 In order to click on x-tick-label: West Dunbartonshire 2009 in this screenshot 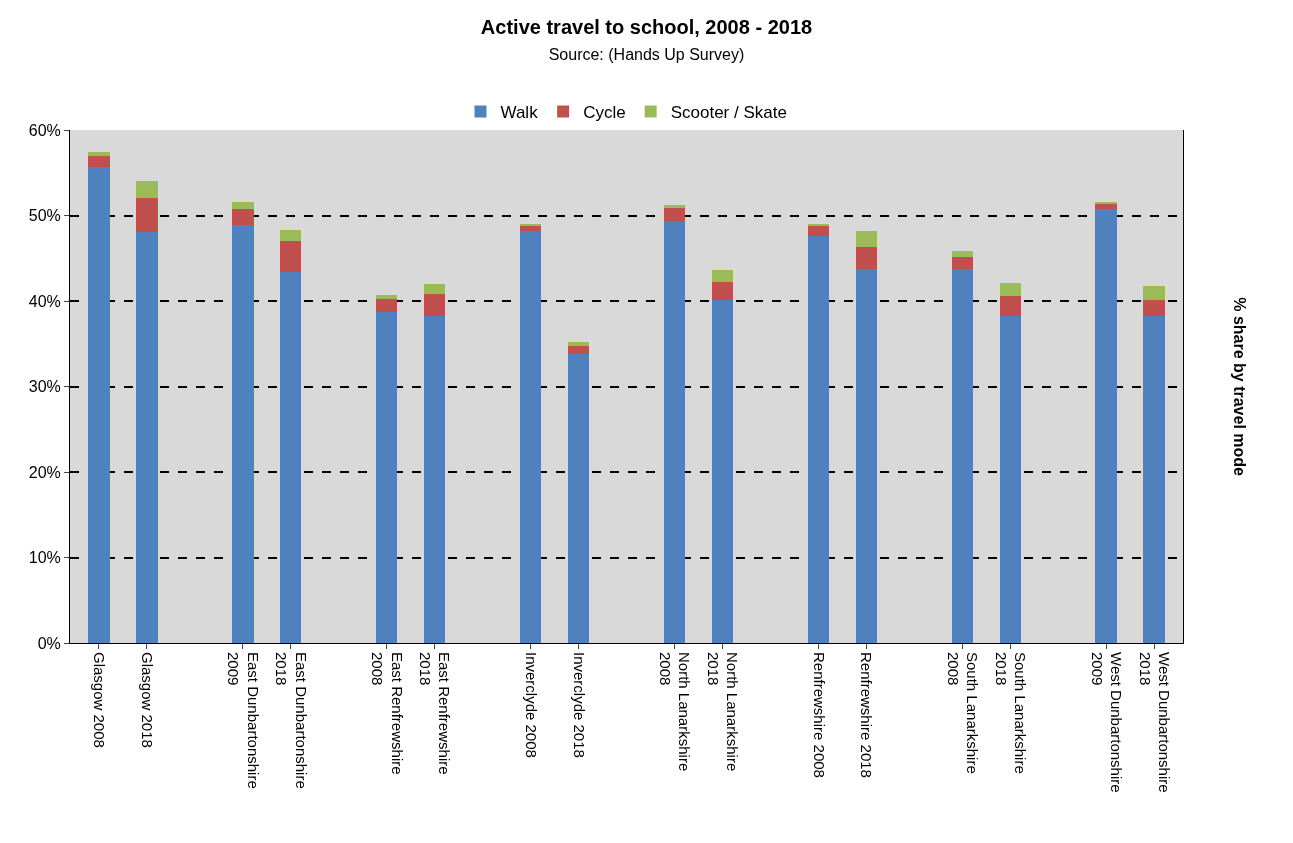, I will do `click(1107, 722)`.